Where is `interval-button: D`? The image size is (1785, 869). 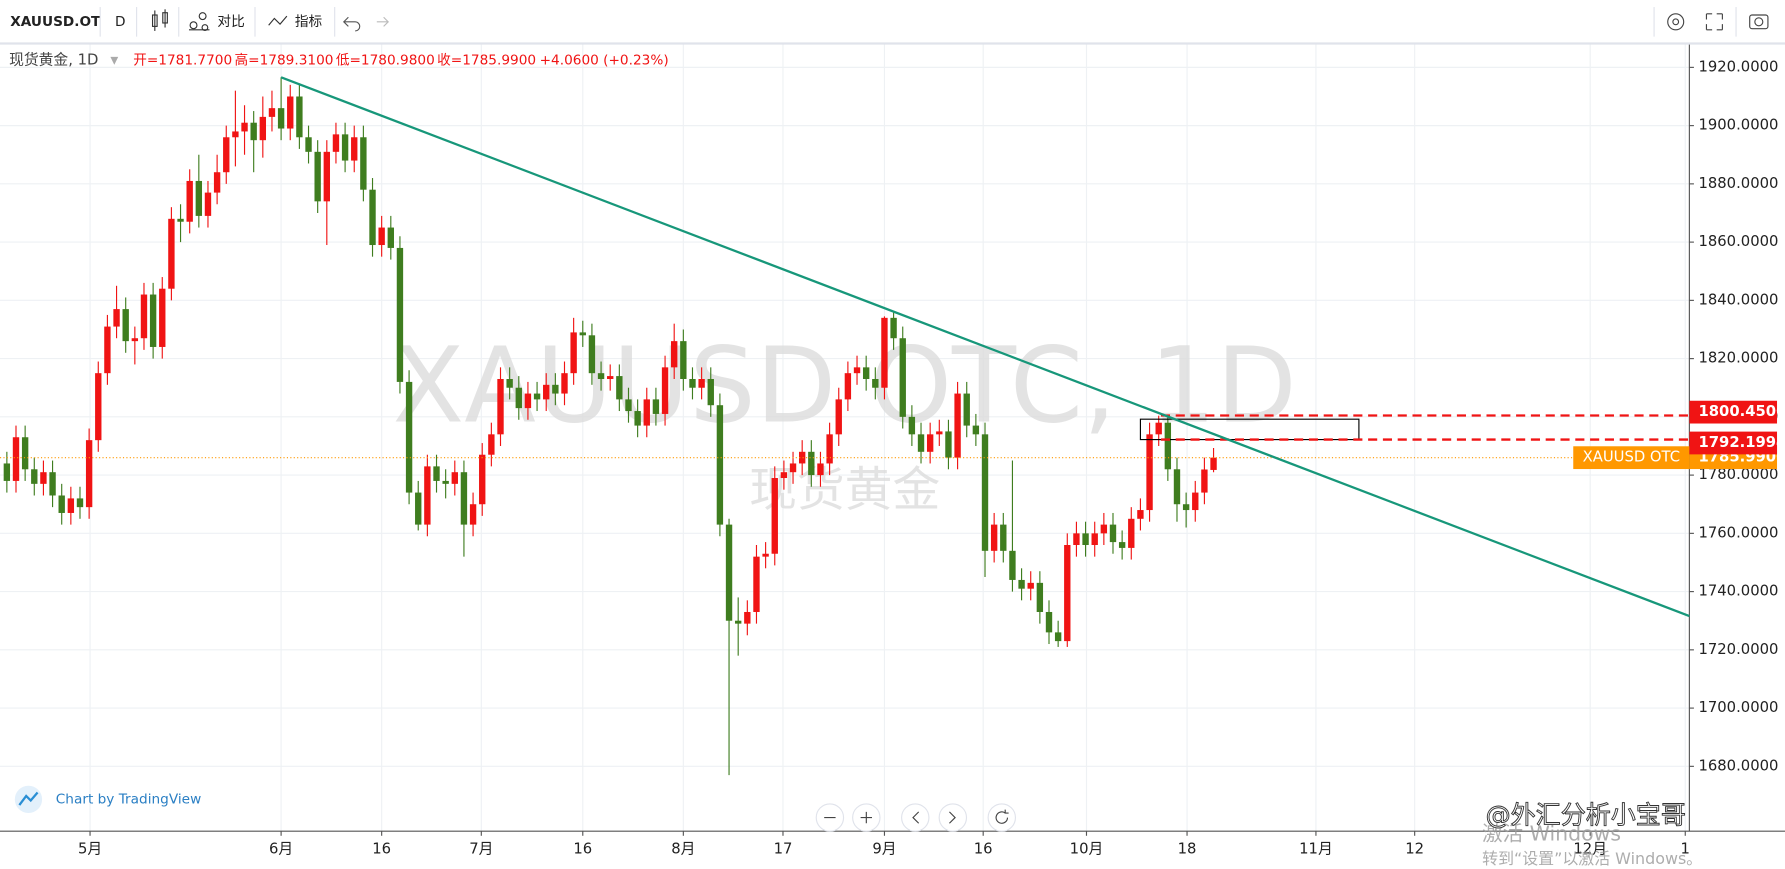 interval-button: D is located at coordinates (120, 22).